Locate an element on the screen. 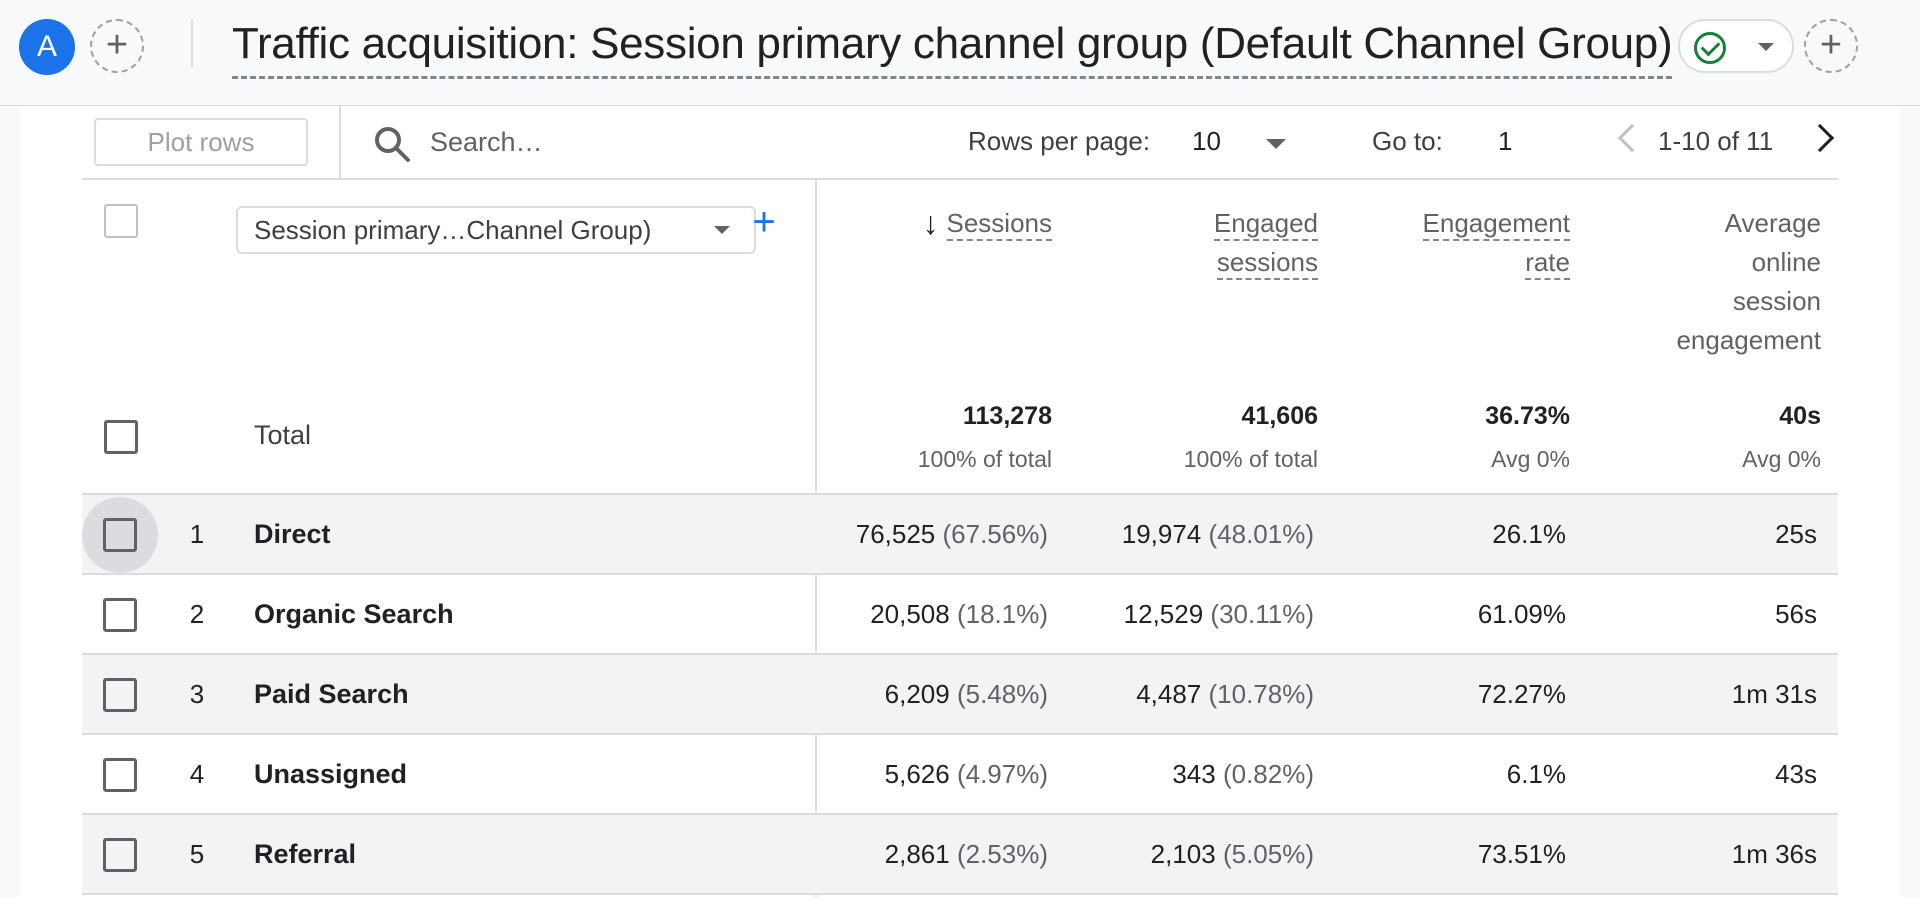 The height and width of the screenshot is (897, 1920). chevron-right-icon is located at coordinates (1820, 138).